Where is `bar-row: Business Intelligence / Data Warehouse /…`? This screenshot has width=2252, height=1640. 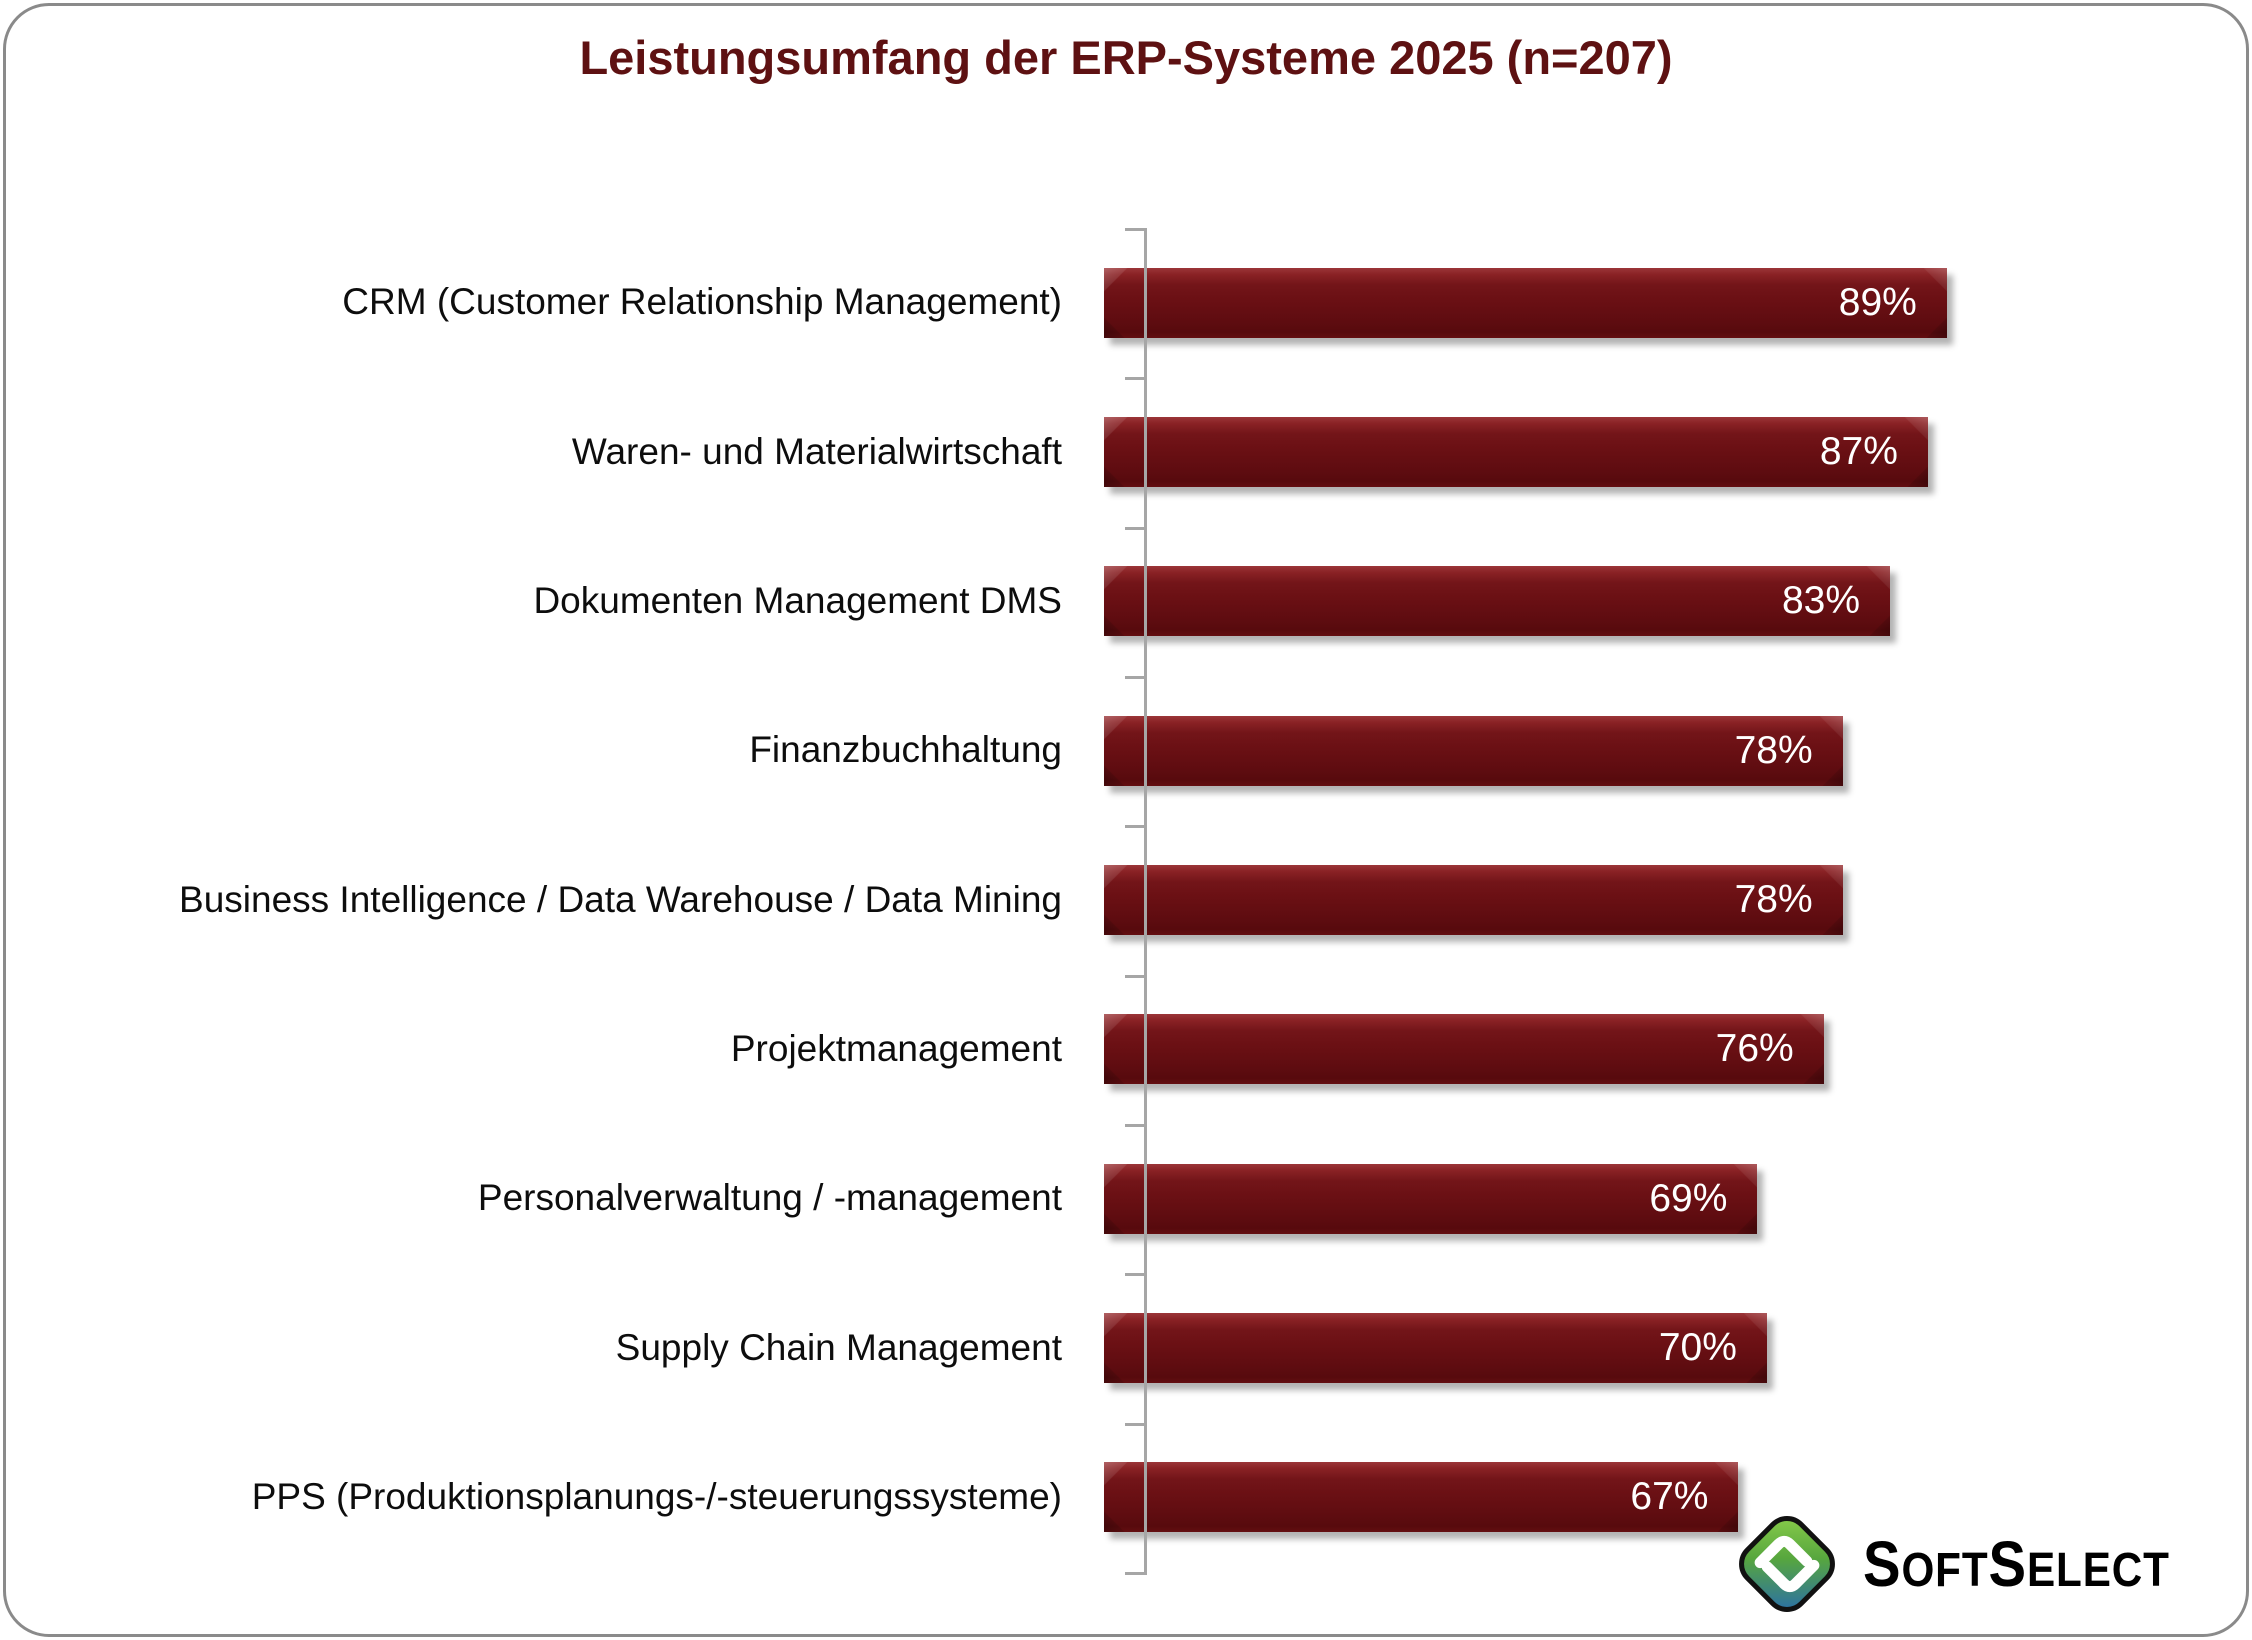 bar-row: Business Intelligence / Data Warehouse /… is located at coordinates (1126, 899).